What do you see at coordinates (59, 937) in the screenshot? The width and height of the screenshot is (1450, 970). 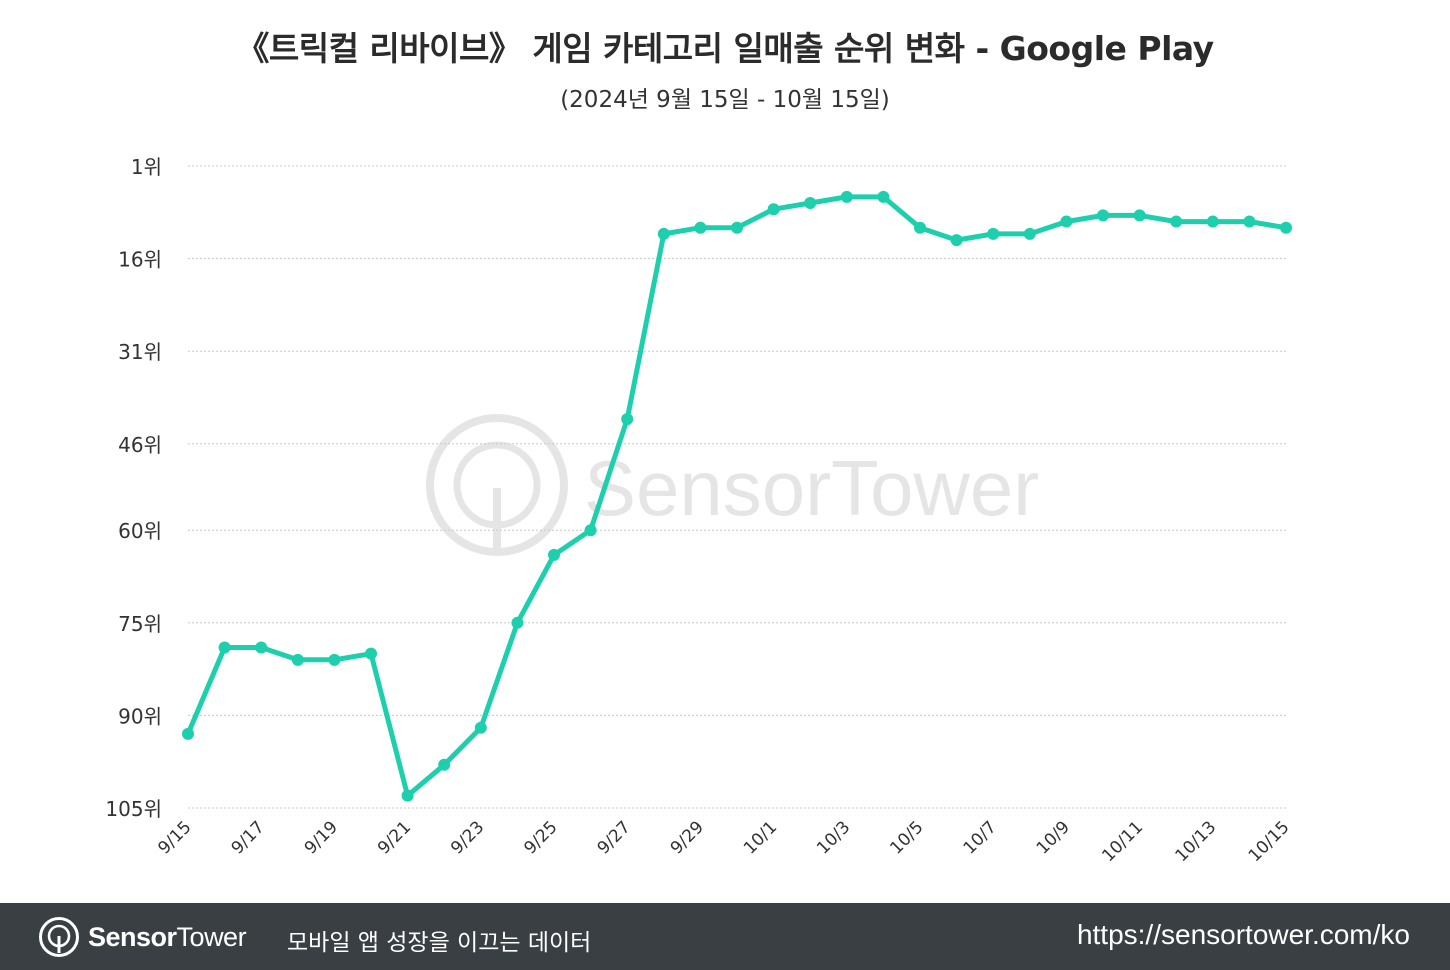 I see `sensortower-logo-icon` at bounding box center [59, 937].